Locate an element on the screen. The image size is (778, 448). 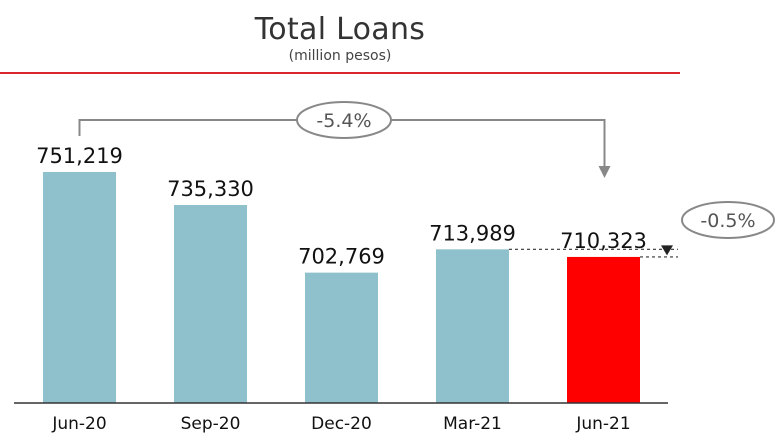
title-rule is located at coordinates (340, 73).